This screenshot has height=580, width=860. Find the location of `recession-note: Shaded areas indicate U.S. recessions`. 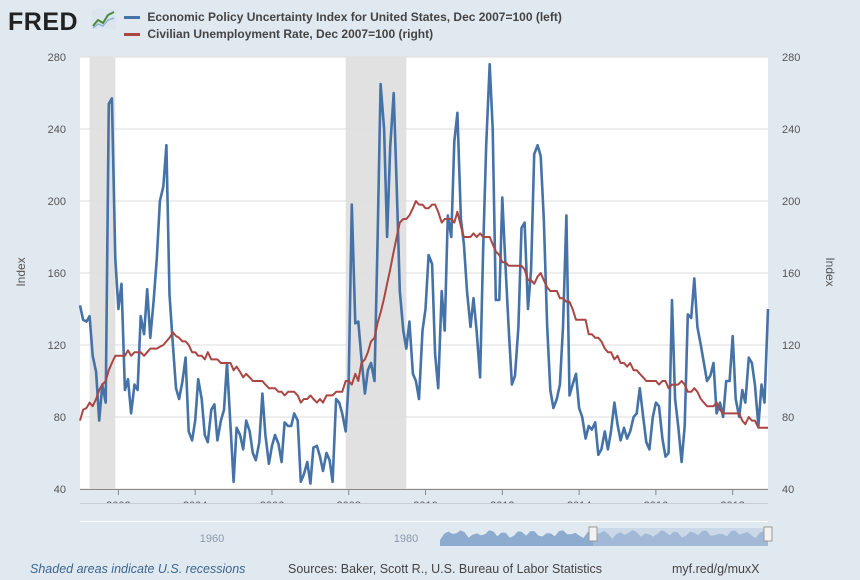

recession-note: Shaded areas indicate U.S. recessions is located at coordinates (138, 569).